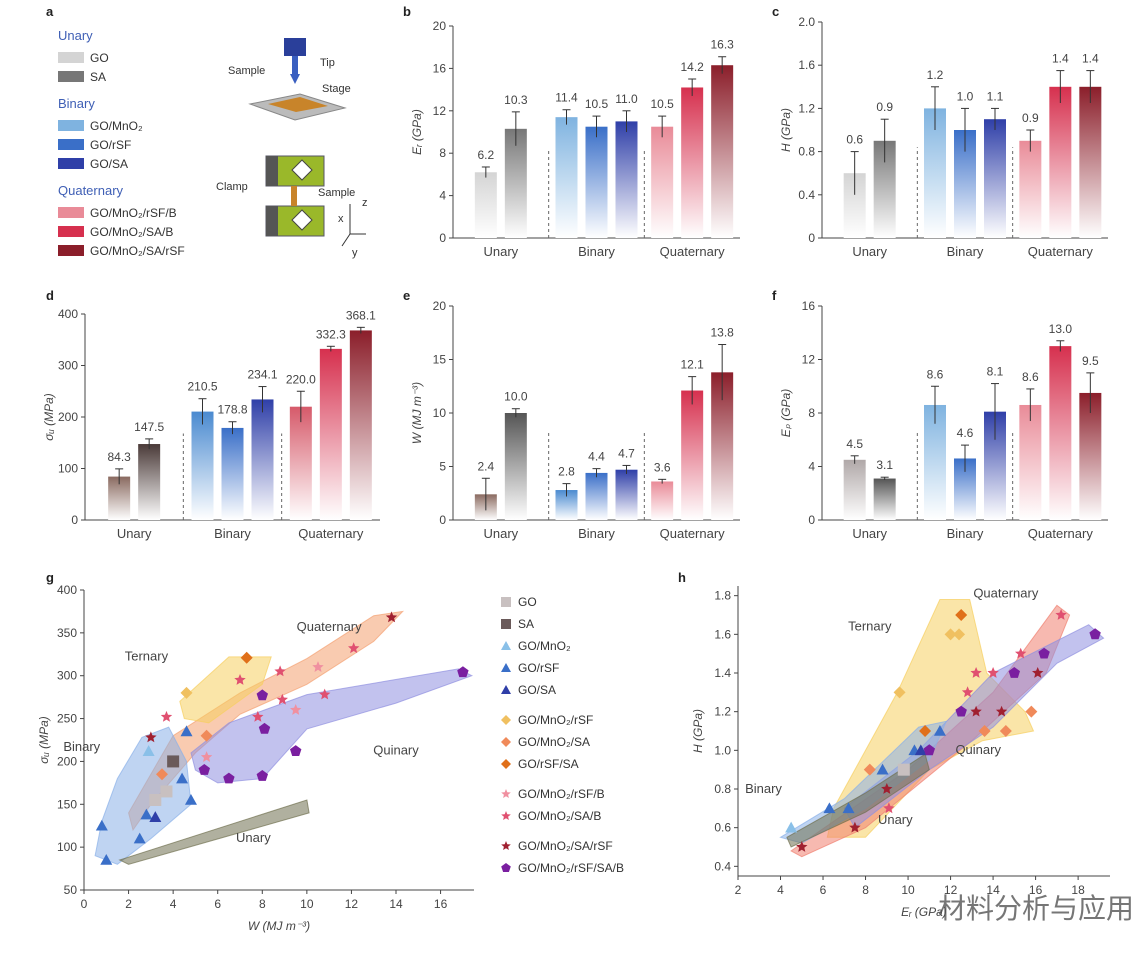 Image resolution: width=1148 pixels, height=965 pixels. I want to click on scatter-legend-label: GO/MnO₂/SA/B, so click(559, 816).